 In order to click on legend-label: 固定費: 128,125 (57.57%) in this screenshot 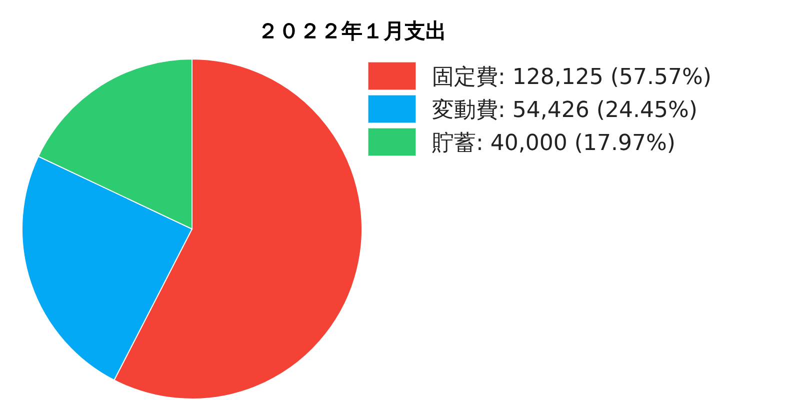, I will do `click(572, 77)`.